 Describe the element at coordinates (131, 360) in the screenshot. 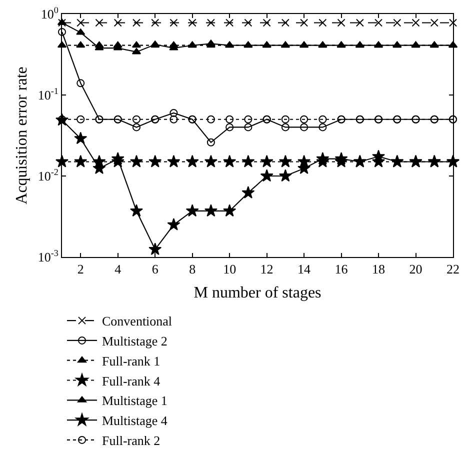

I see `legend-label: Full-rank 1` at that location.